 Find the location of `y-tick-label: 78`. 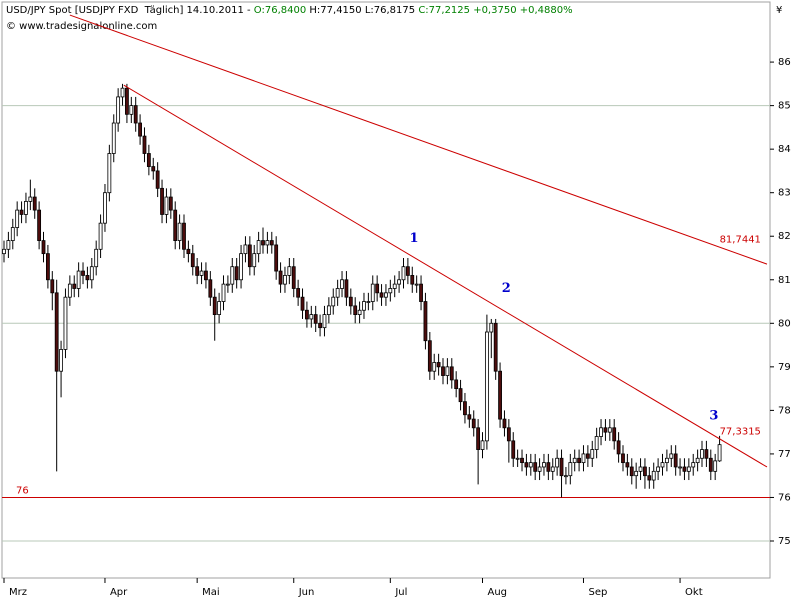

y-tick-label: 78 is located at coordinates (784, 410).